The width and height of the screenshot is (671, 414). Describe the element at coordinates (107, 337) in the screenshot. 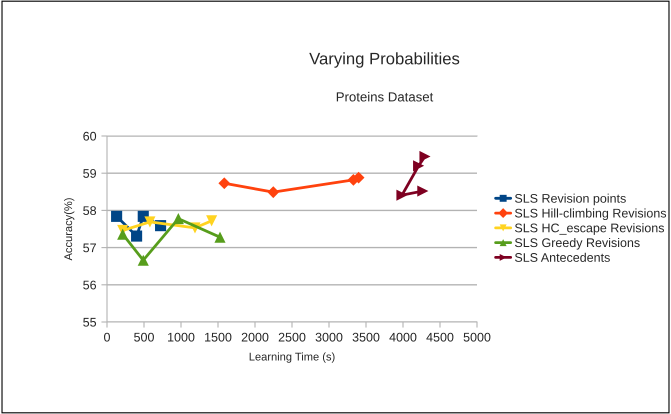

I see `x-tick-label: 0` at that location.